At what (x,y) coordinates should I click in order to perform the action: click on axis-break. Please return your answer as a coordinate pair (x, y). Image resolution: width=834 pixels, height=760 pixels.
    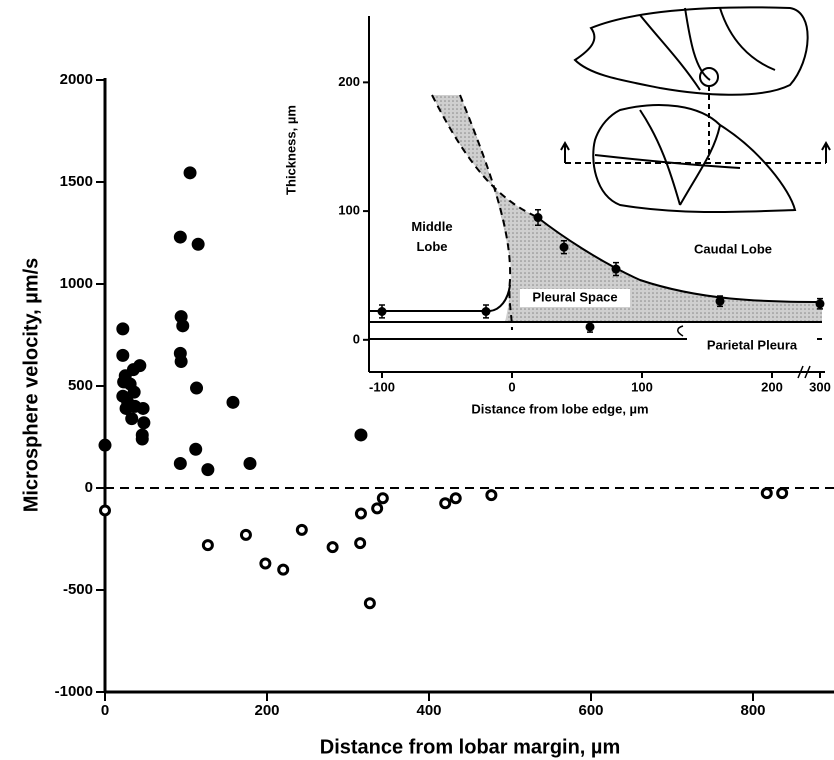
    Looking at the image, I should click on (804, 372).